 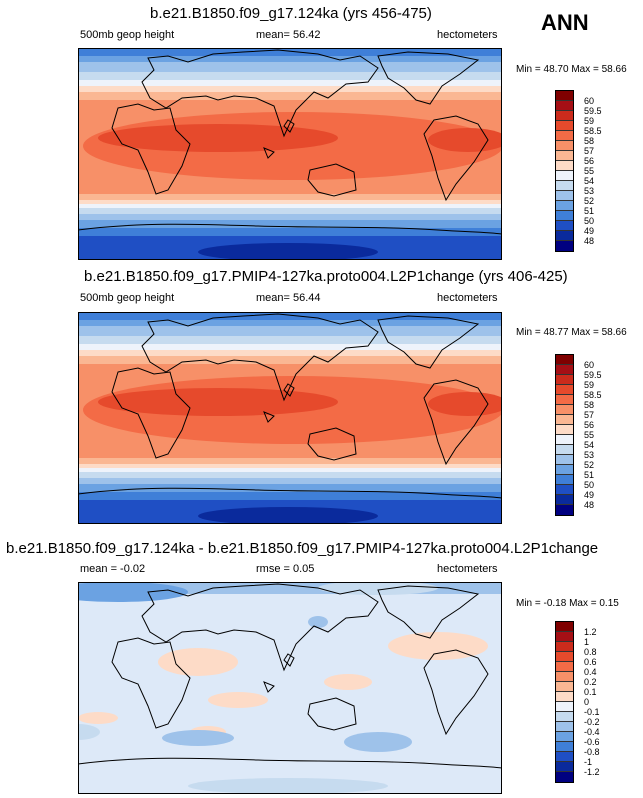 I want to click on colorbar-label: -0.4, so click(x=592, y=732).